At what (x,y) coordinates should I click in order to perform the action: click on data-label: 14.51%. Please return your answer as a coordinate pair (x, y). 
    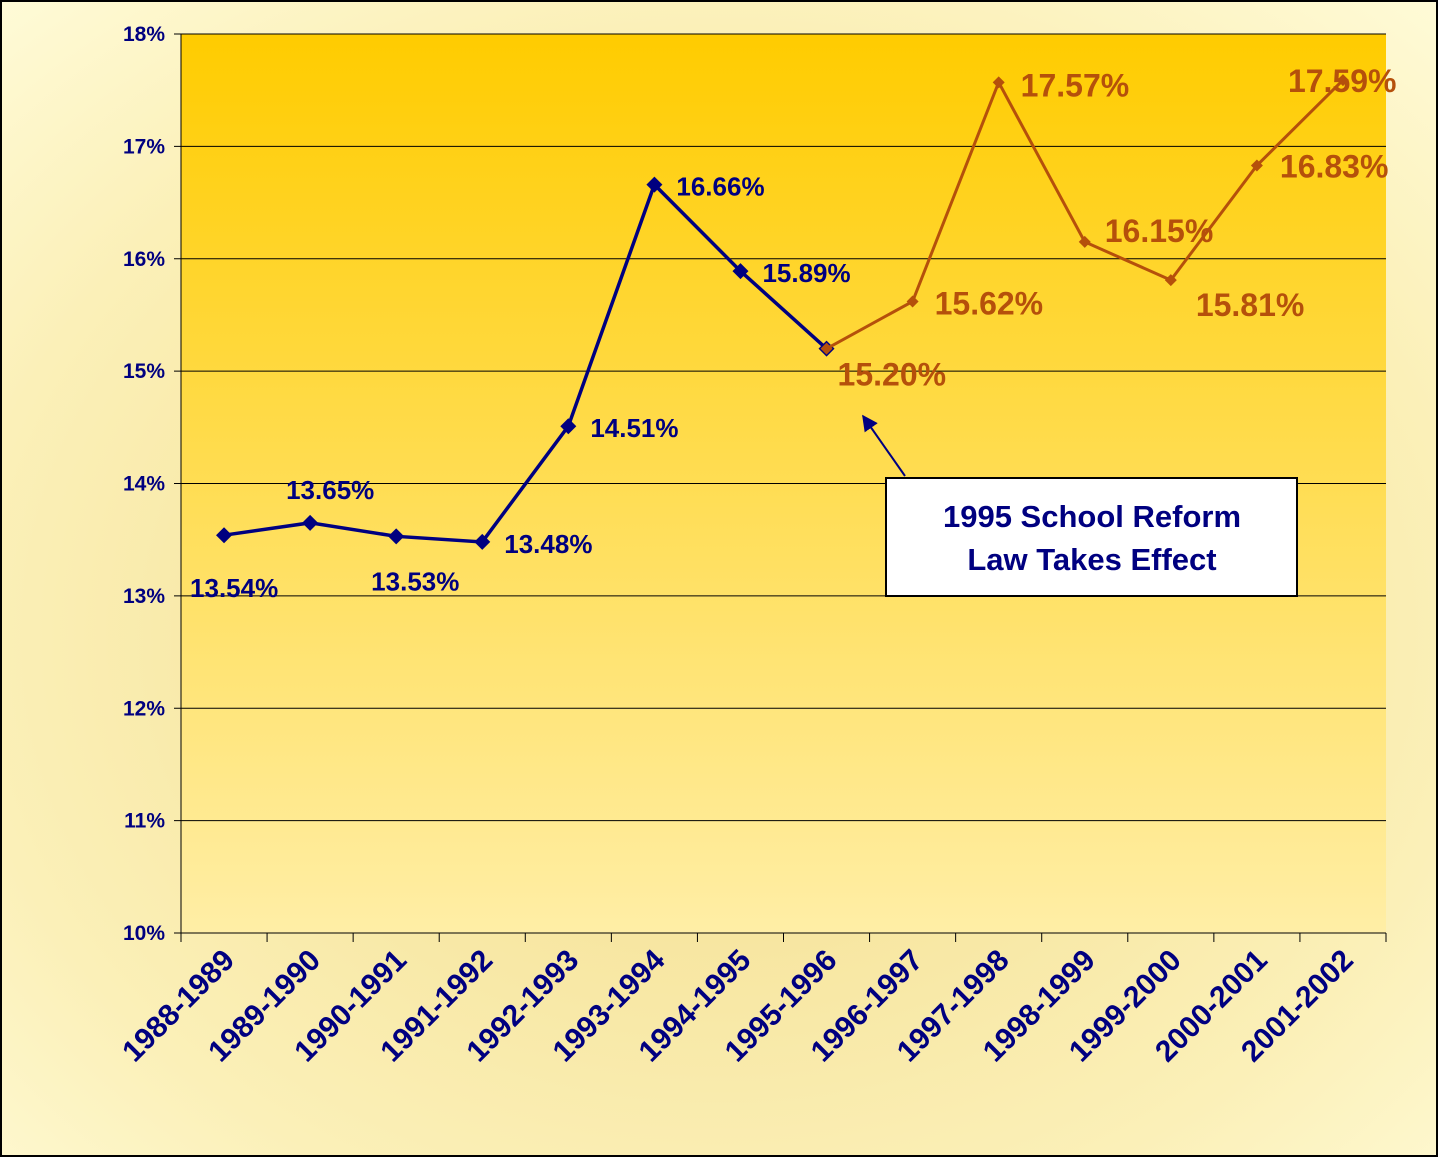
    Looking at the image, I should click on (634, 428).